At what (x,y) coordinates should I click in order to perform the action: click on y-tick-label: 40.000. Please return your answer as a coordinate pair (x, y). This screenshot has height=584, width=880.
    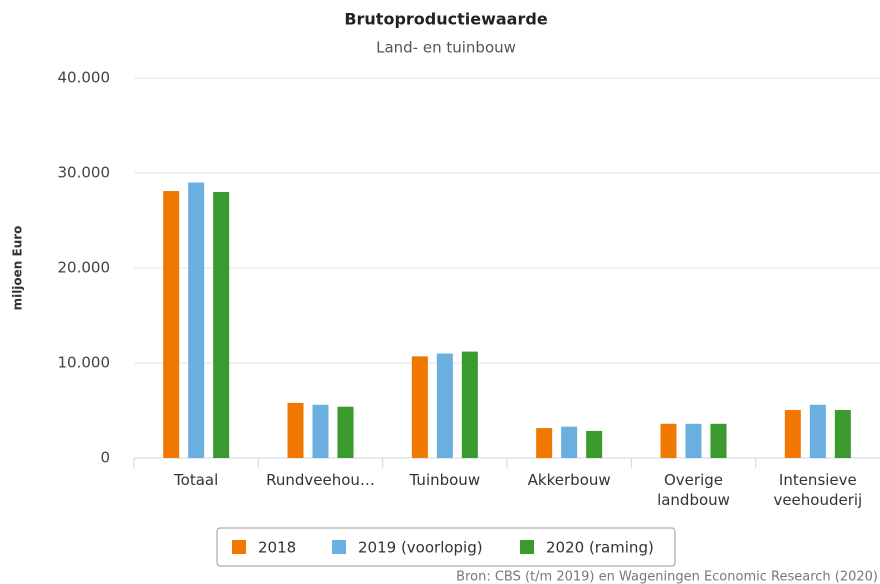
    Looking at the image, I should click on (84, 78).